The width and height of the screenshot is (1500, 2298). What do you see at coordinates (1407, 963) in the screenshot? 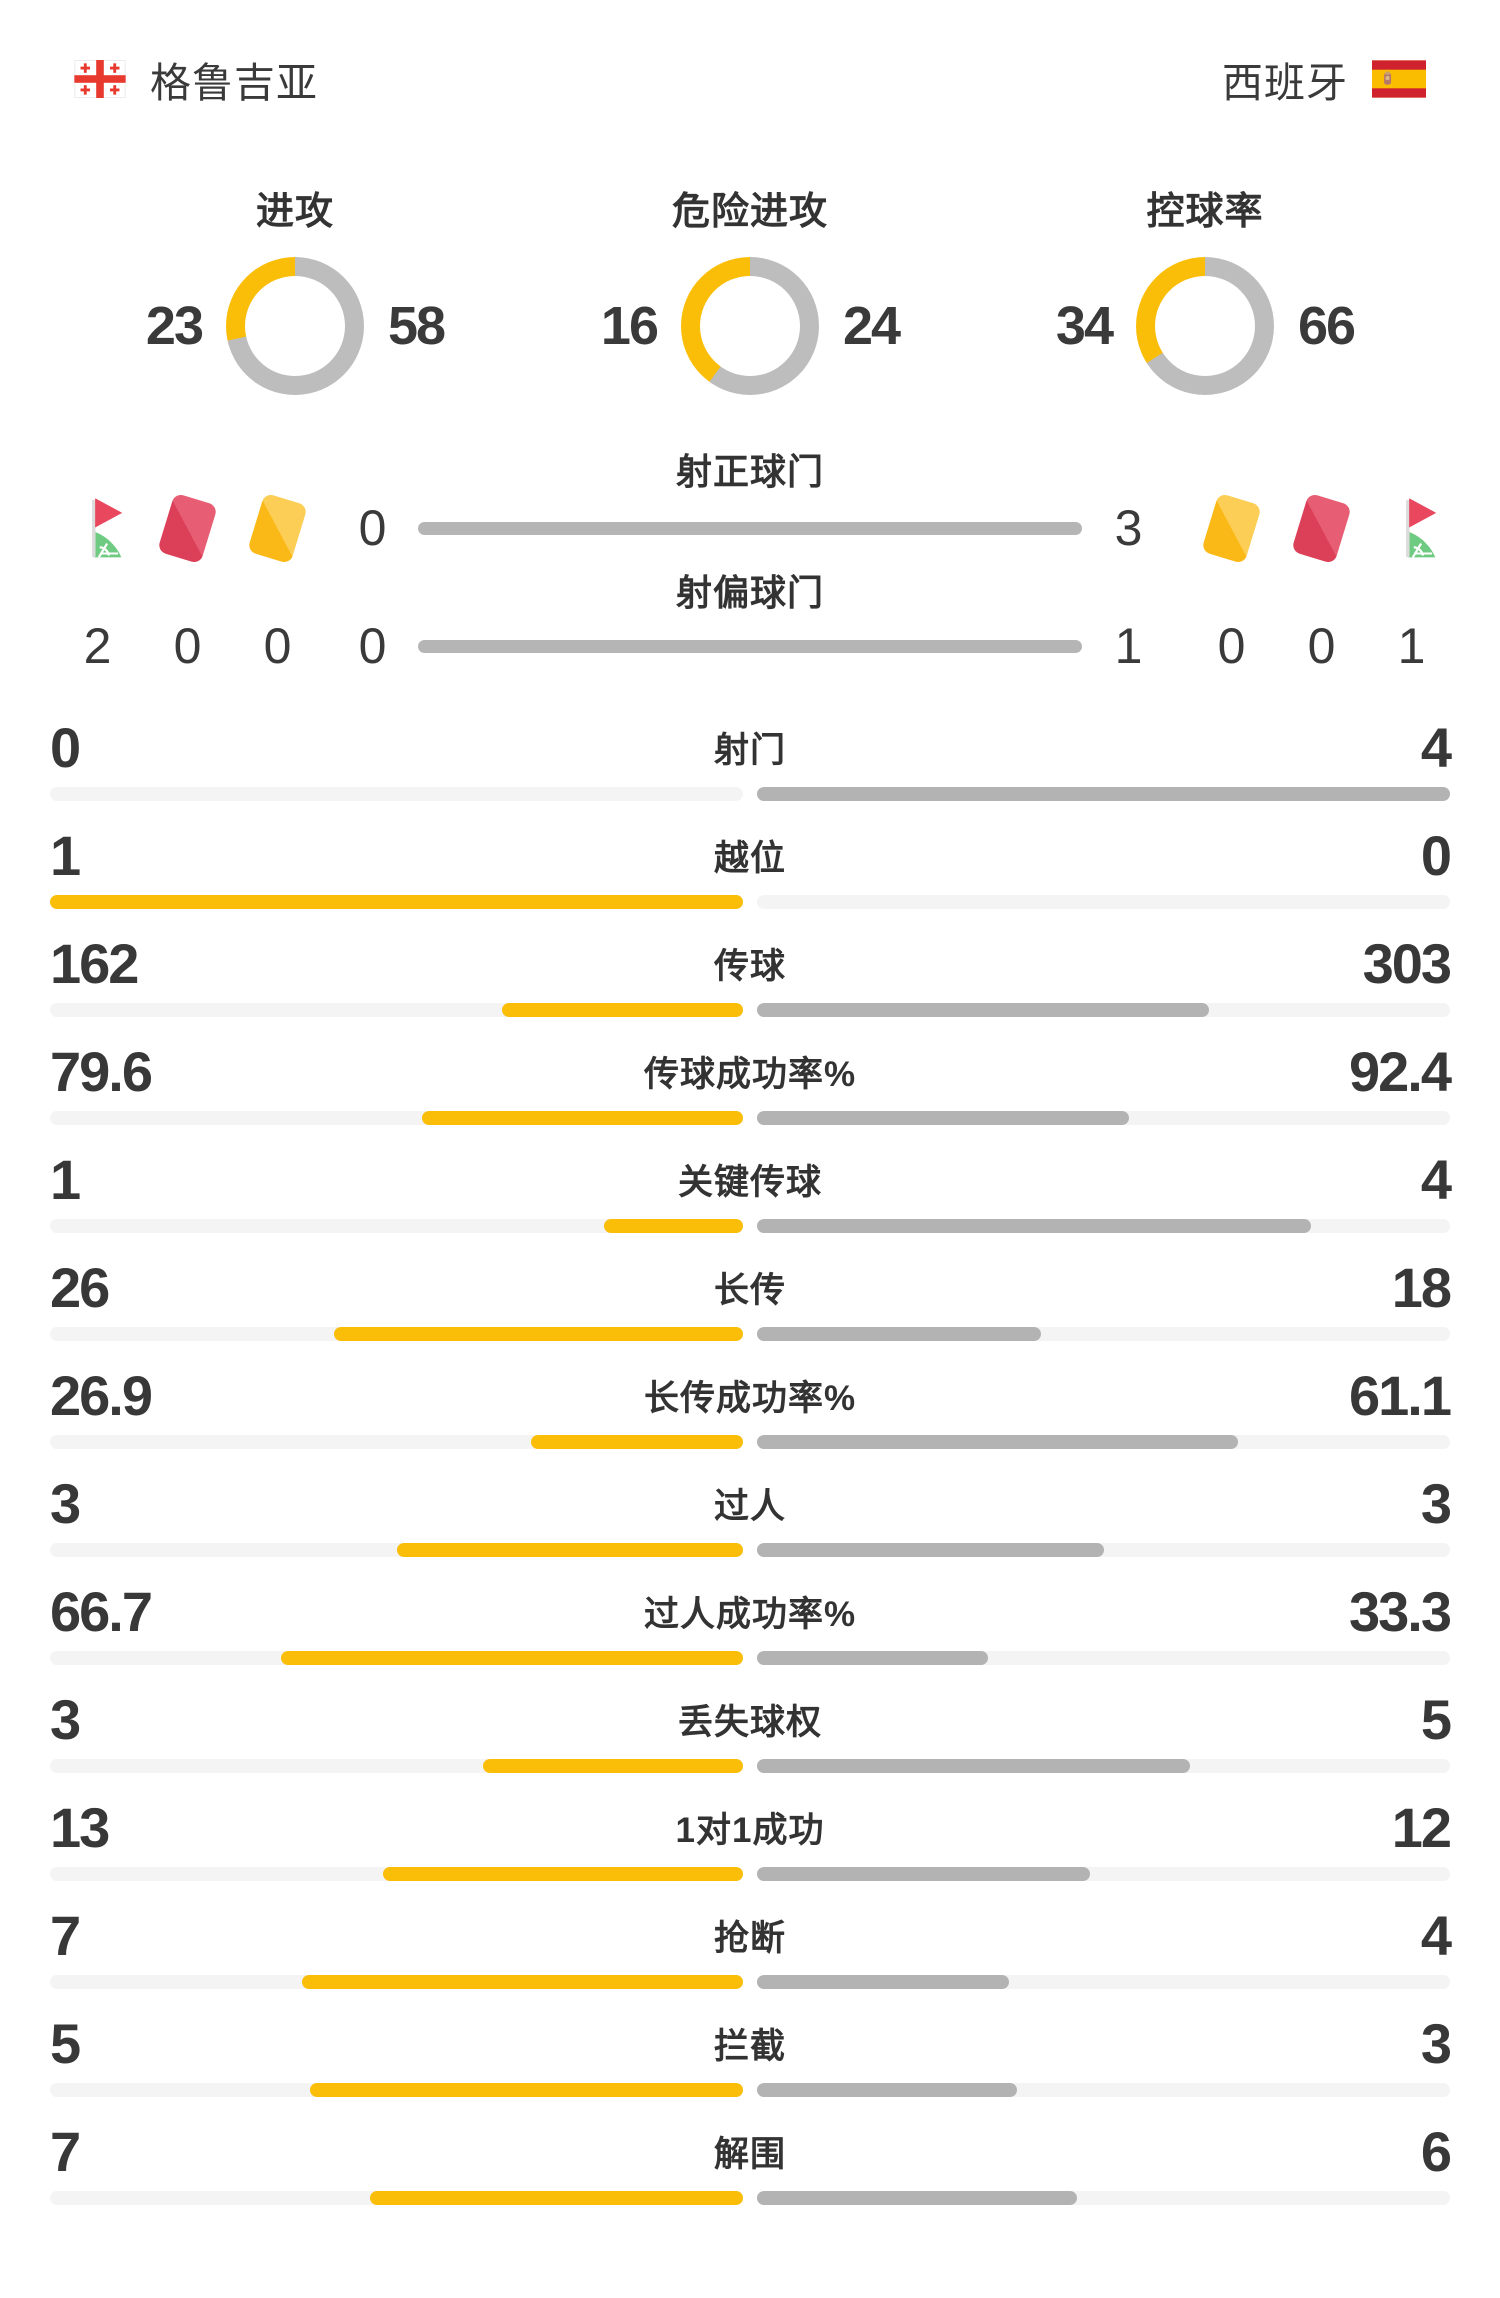
I see `stat-away-value: 303` at bounding box center [1407, 963].